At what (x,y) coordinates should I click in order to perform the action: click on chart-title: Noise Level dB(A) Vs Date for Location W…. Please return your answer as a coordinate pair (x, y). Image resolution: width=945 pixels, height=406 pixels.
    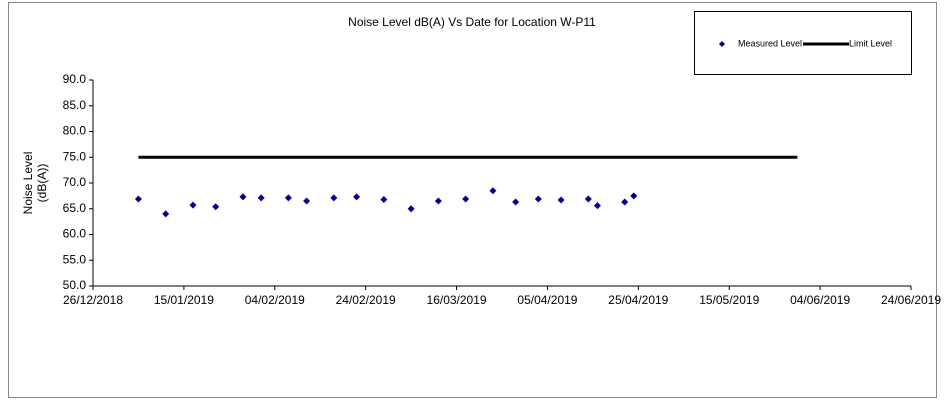
    Looking at the image, I should click on (472, 22).